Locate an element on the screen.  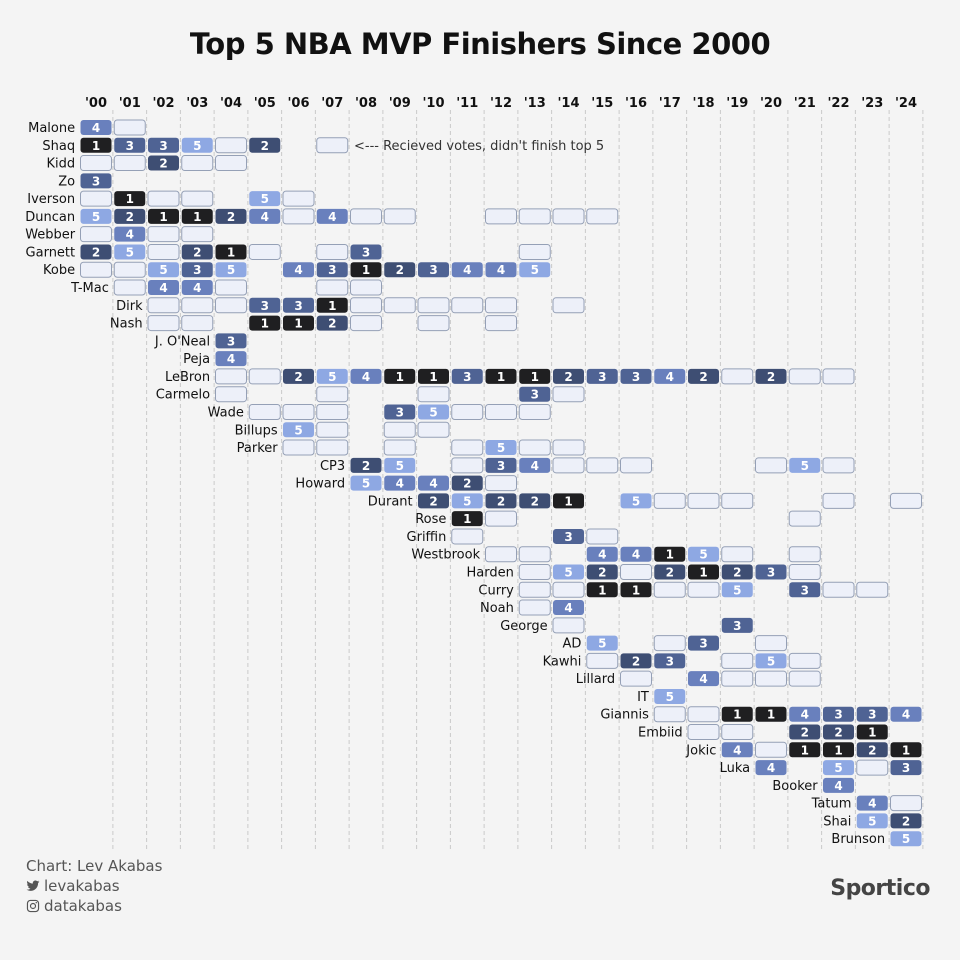
instagram-handle-row: datakabas is located at coordinates (74, 906).